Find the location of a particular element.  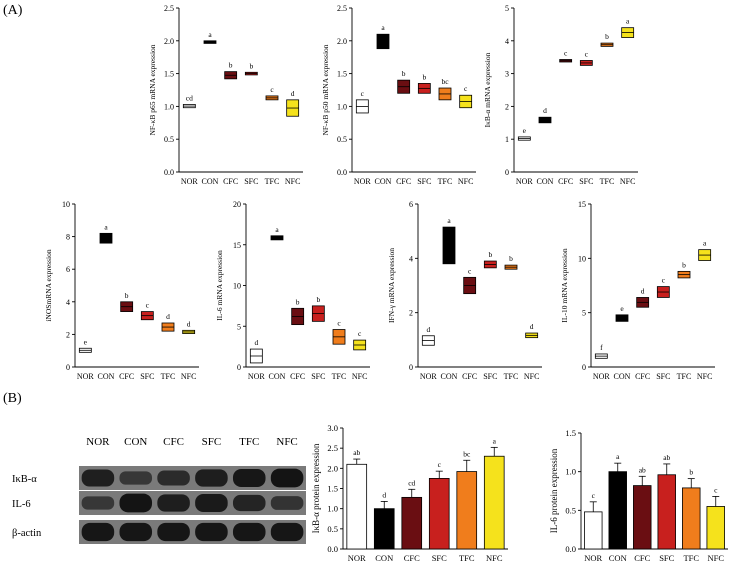

panel-label-a: (A) is located at coordinates (13, 10).